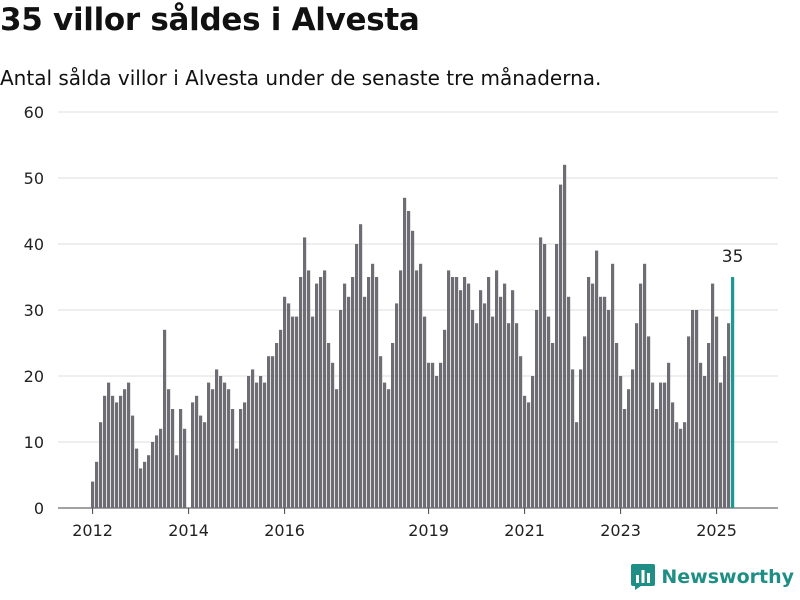 The image size is (800, 600). I want to click on x-tick-label: 2012, so click(92, 530).